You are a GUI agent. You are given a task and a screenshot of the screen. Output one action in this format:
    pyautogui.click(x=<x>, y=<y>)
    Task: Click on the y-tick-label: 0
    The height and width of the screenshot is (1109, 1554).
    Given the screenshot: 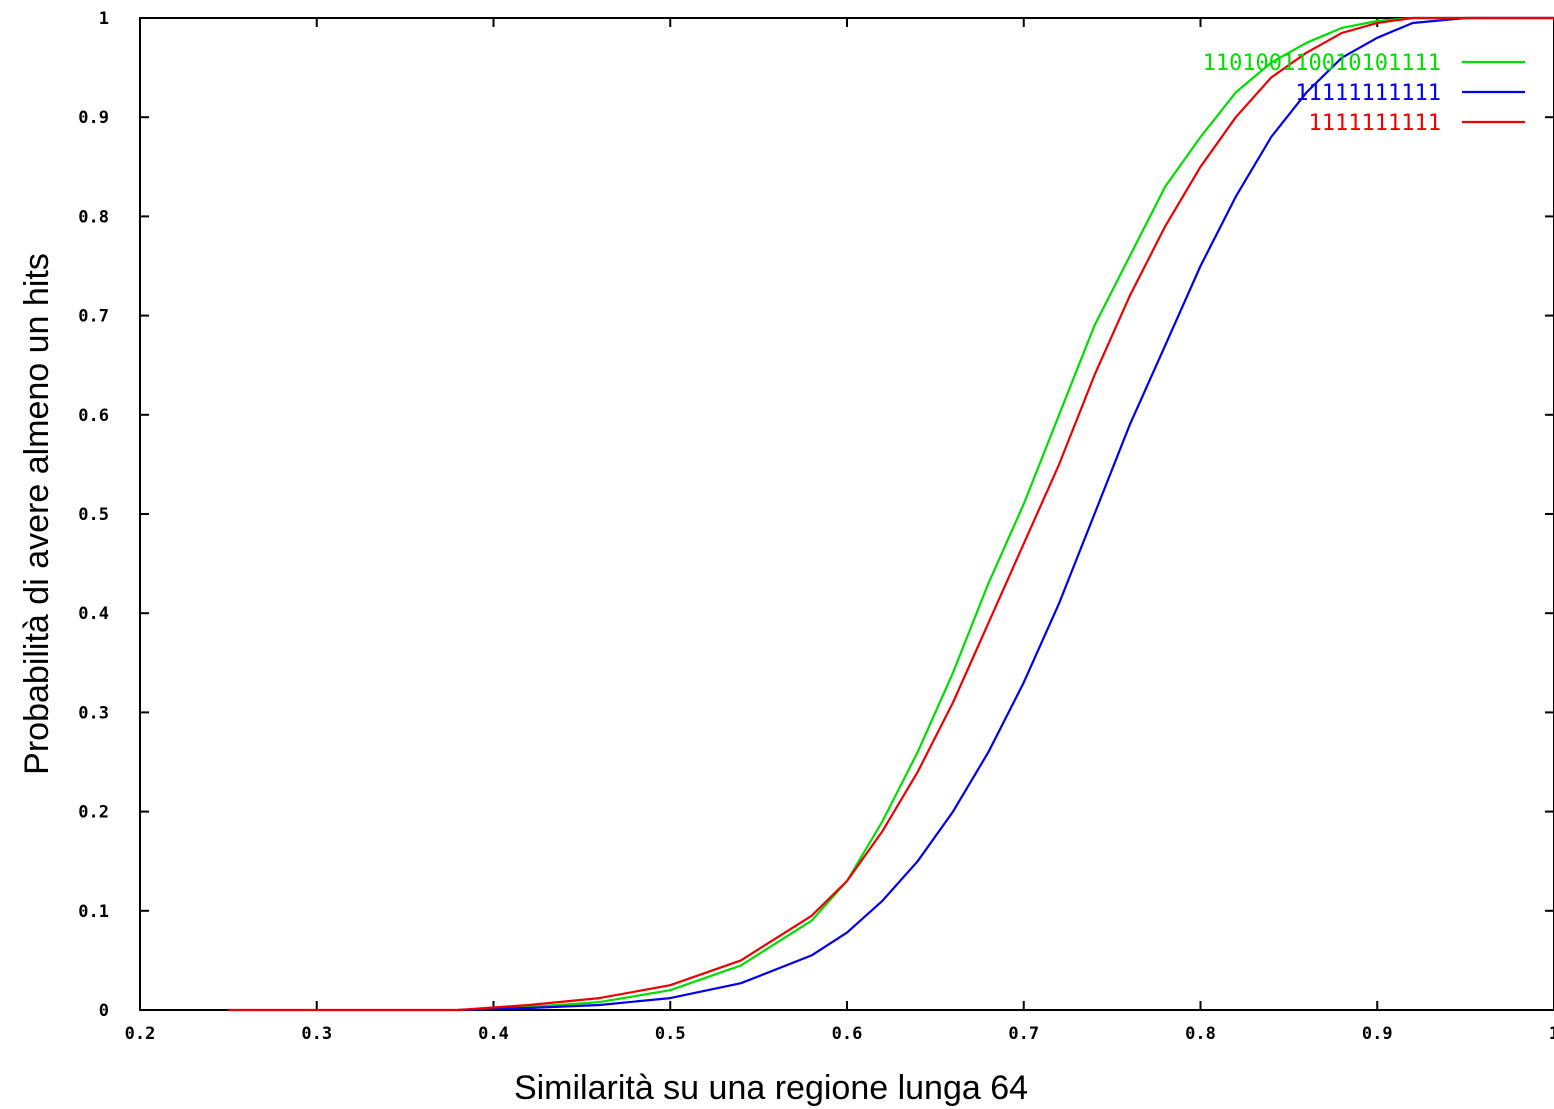 What is the action you would take?
    pyautogui.click(x=104, y=1011)
    